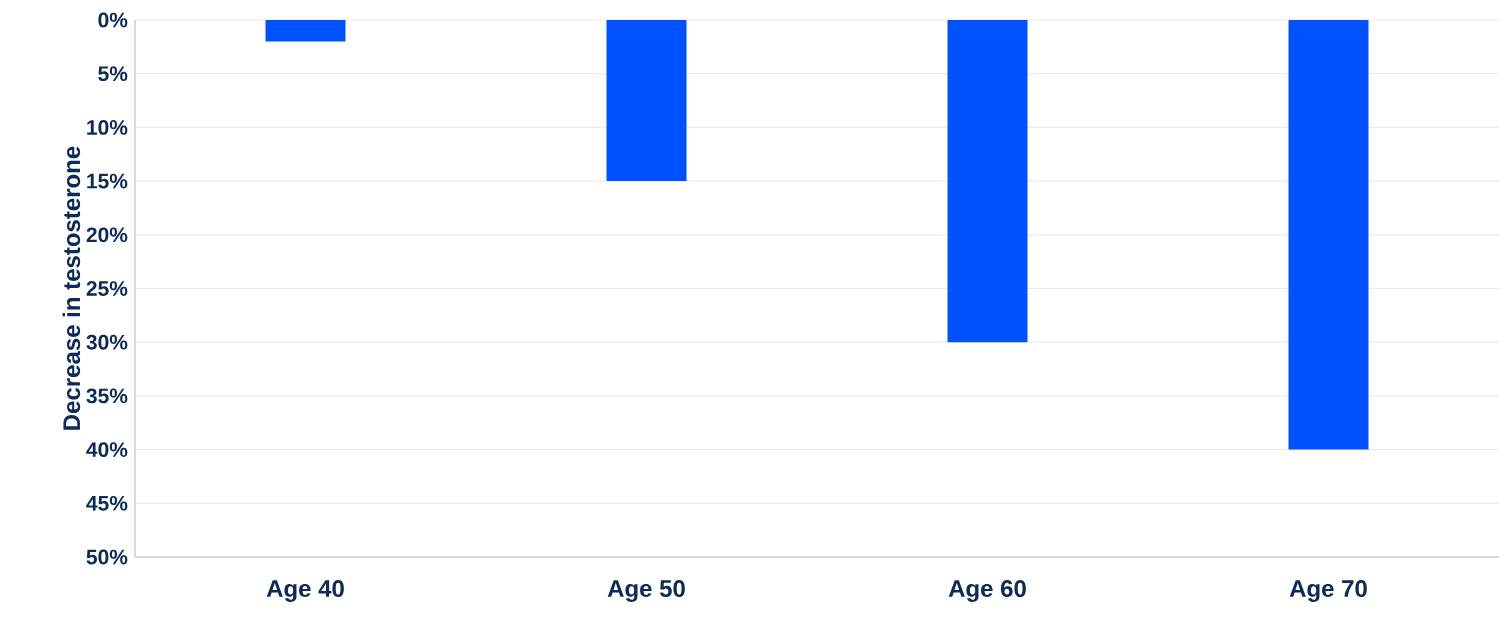 The width and height of the screenshot is (1504, 640). I want to click on y-tick-label: 10%, so click(107, 127).